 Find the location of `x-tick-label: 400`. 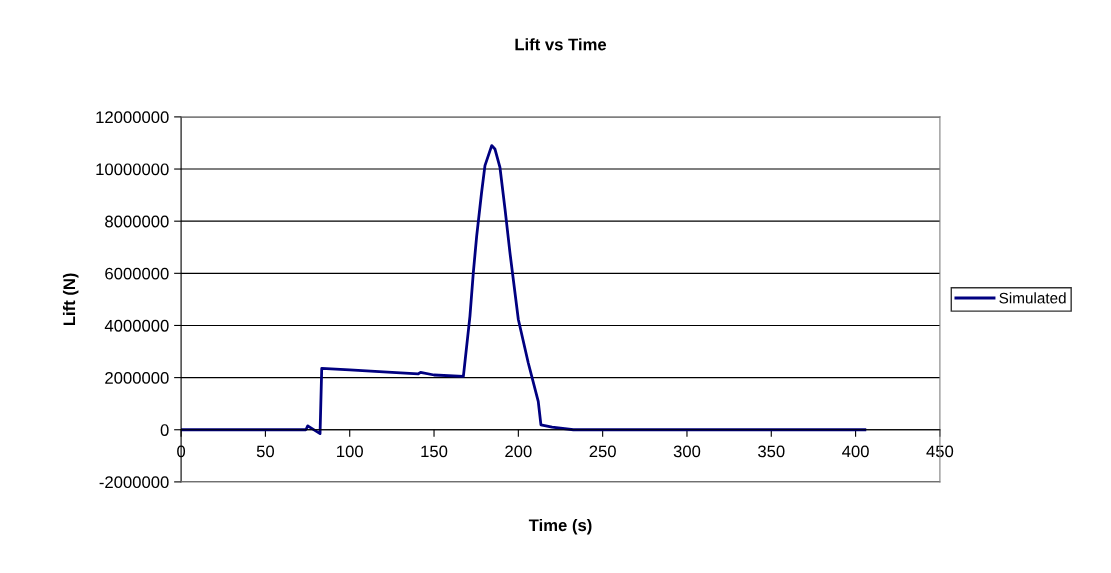

x-tick-label: 400 is located at coordinates (855, 451).